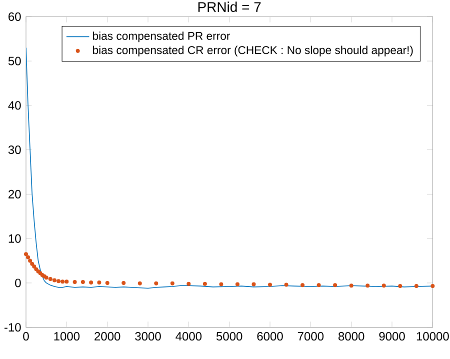 The image size is (450, 359). Describe the element at coordinates (432, 336) in the screenshot. I see `x-tick-label: 10000` at that location.